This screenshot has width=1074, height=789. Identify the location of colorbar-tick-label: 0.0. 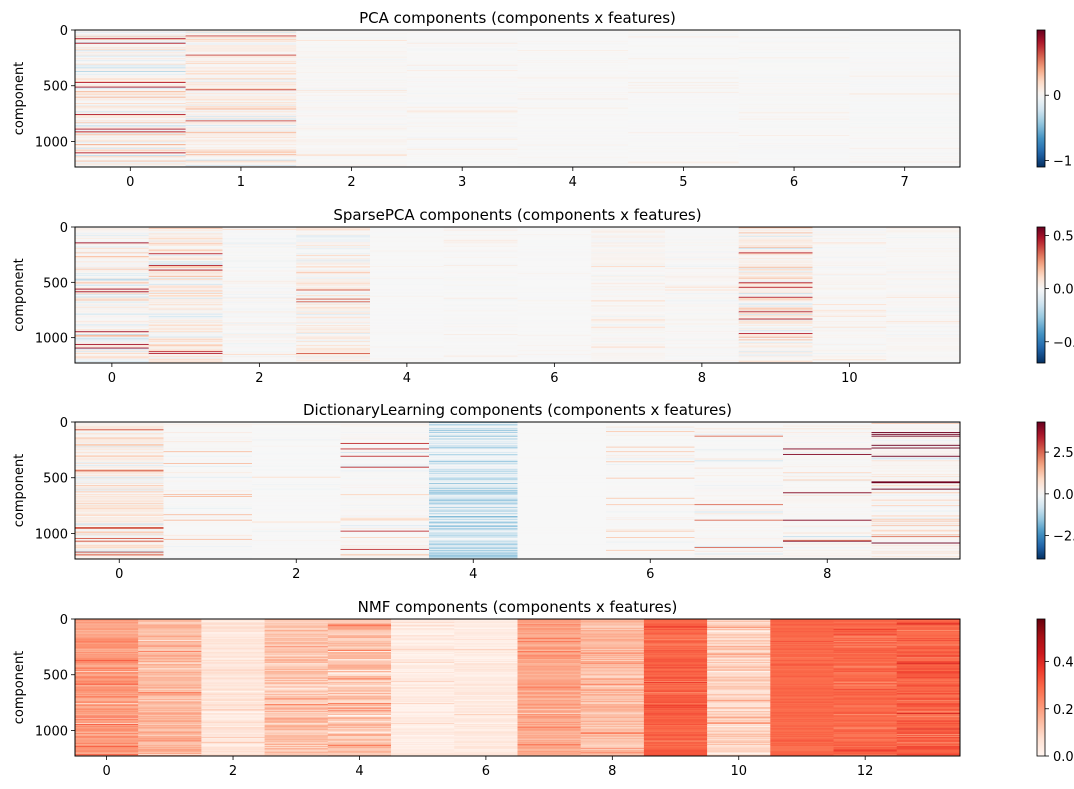
(1063, 495).